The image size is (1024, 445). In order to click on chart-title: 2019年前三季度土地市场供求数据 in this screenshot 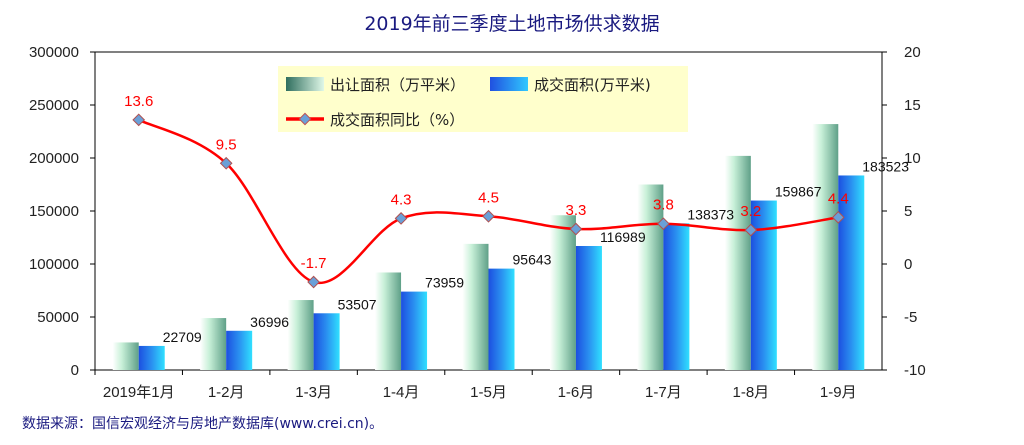, I will do `click(511, 24)`.